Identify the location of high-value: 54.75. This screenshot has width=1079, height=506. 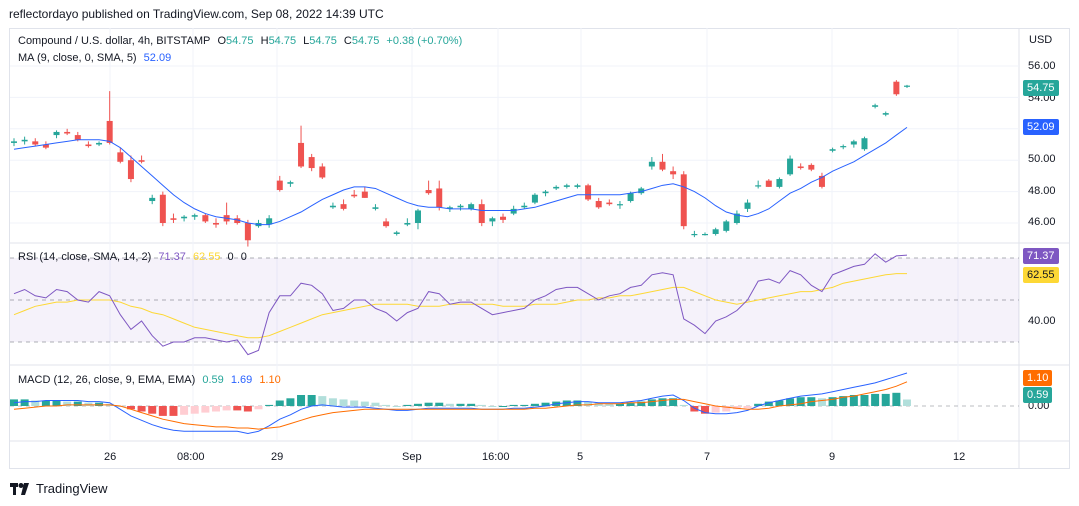
(282, 41).